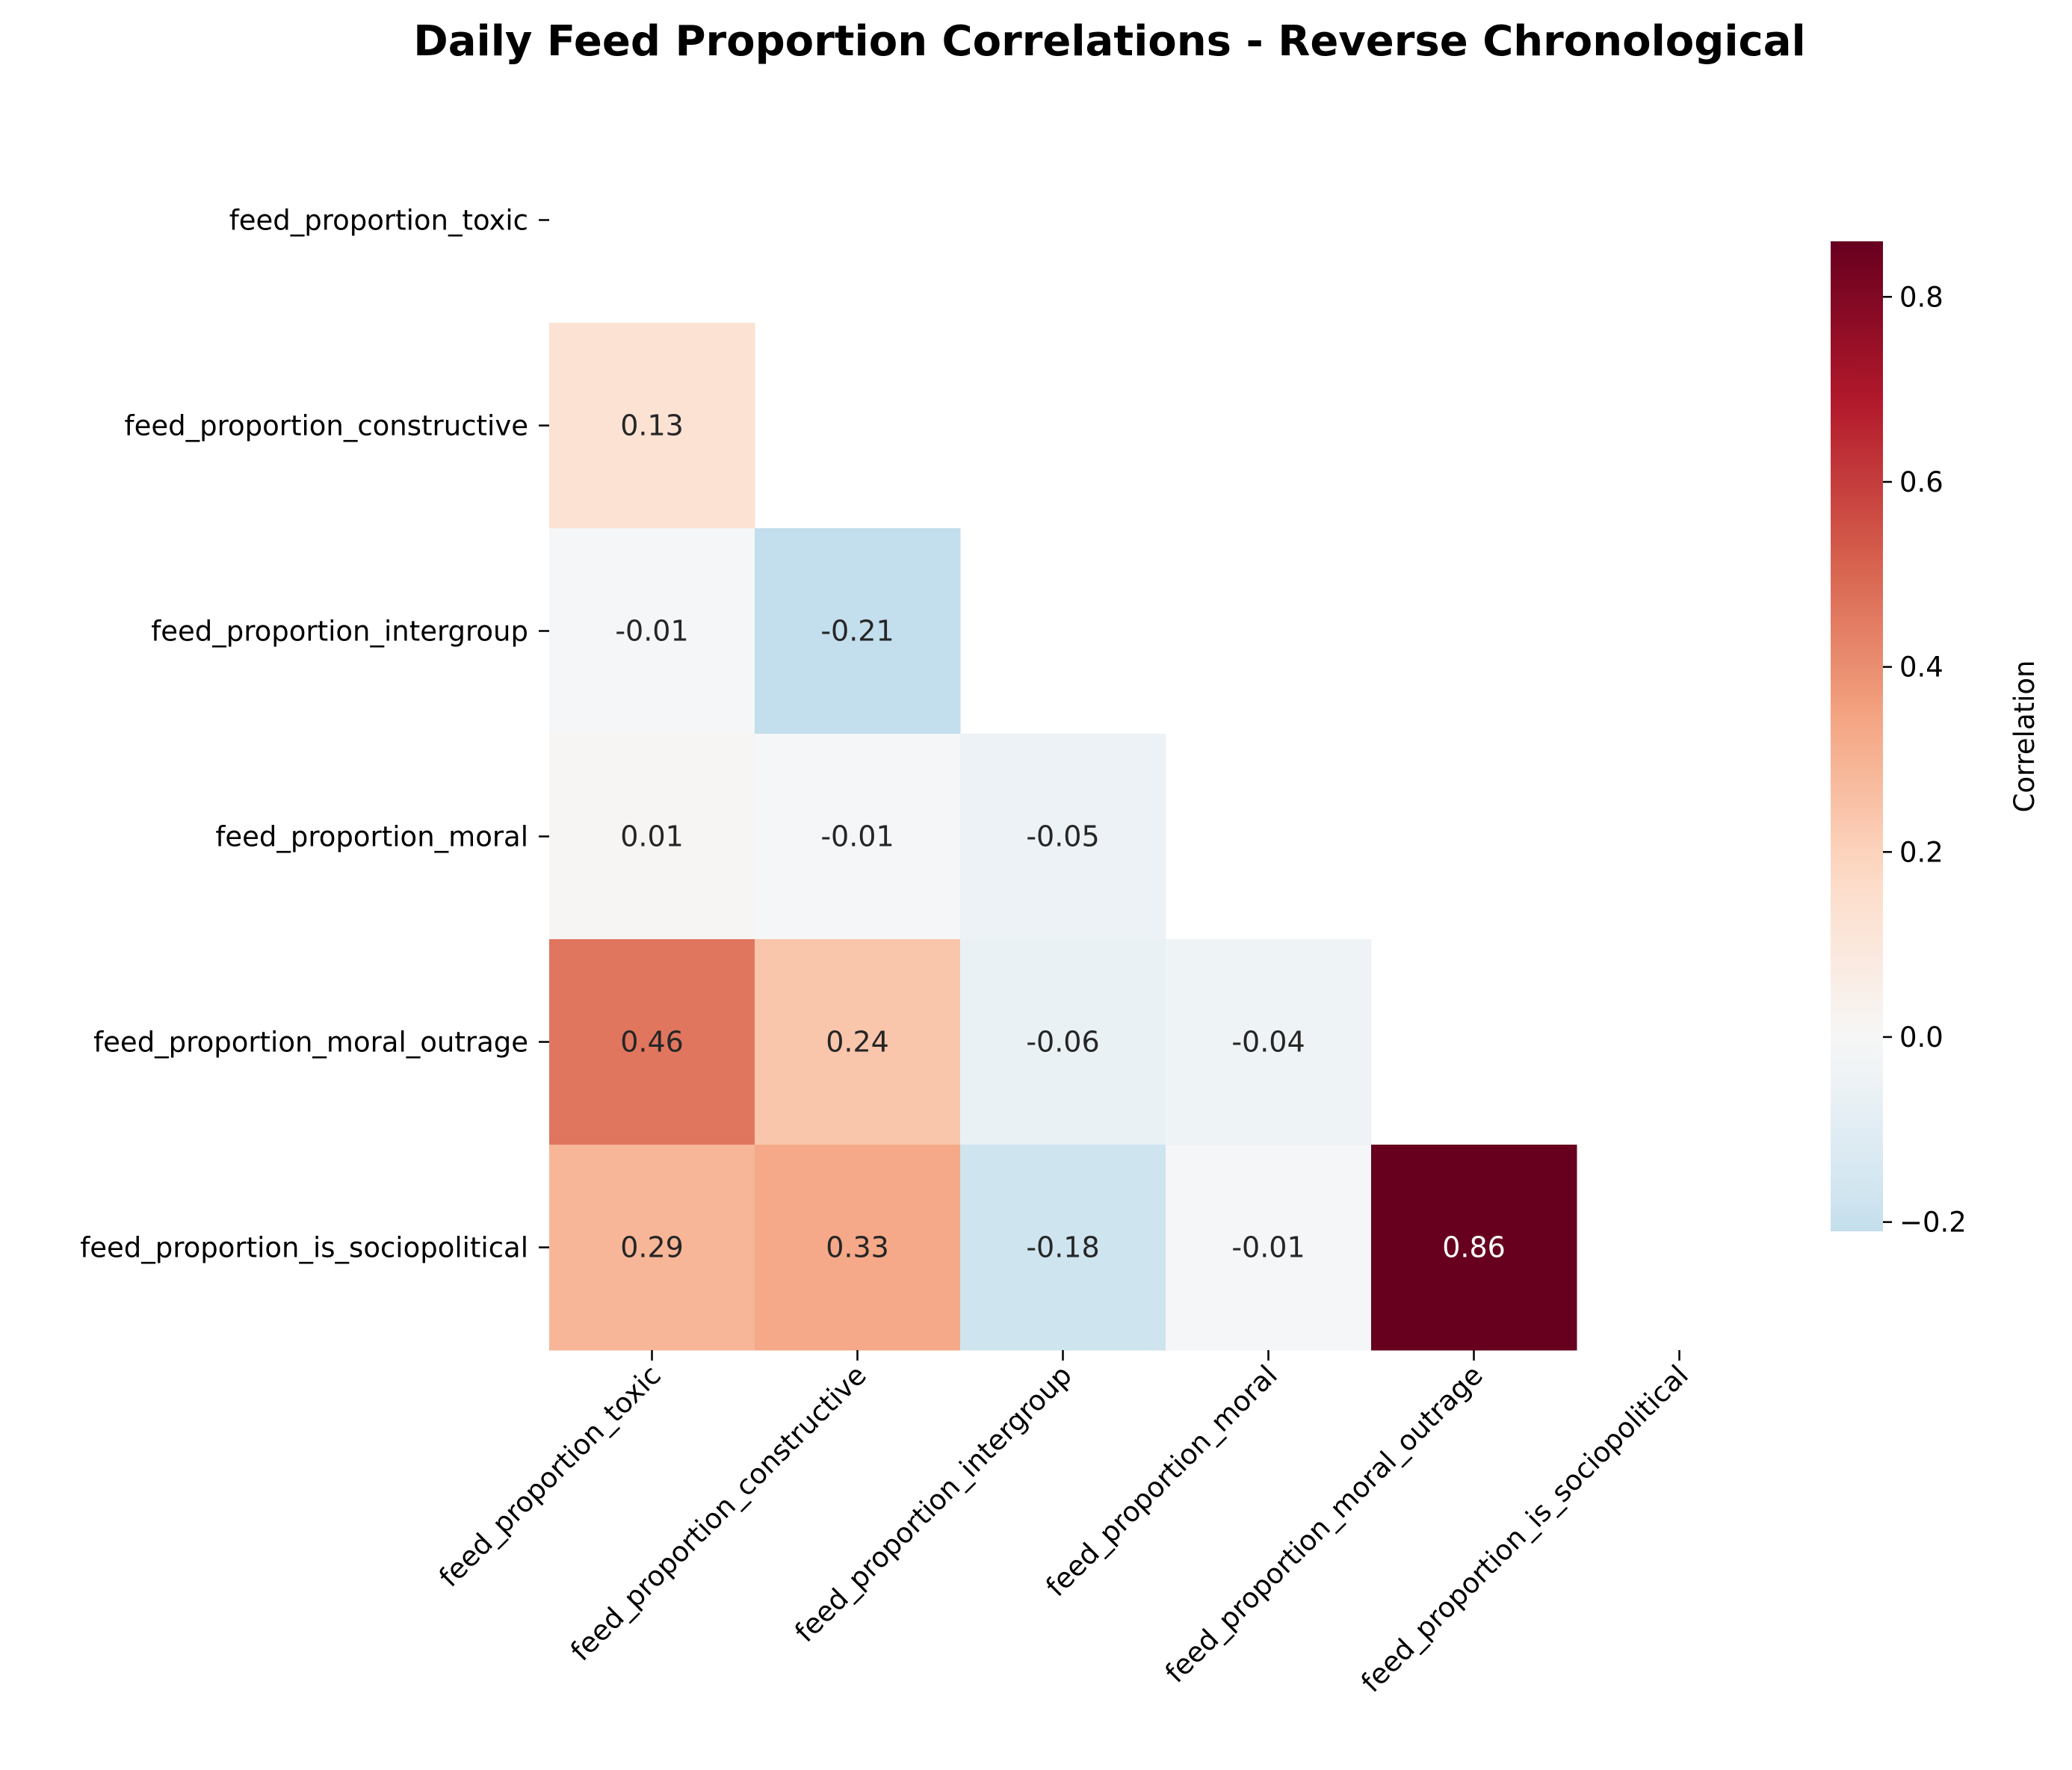 The width and height of the screenshot is (2072, 1770). I want to click on cell-value-label: 0.86, so click(1474, 1247).